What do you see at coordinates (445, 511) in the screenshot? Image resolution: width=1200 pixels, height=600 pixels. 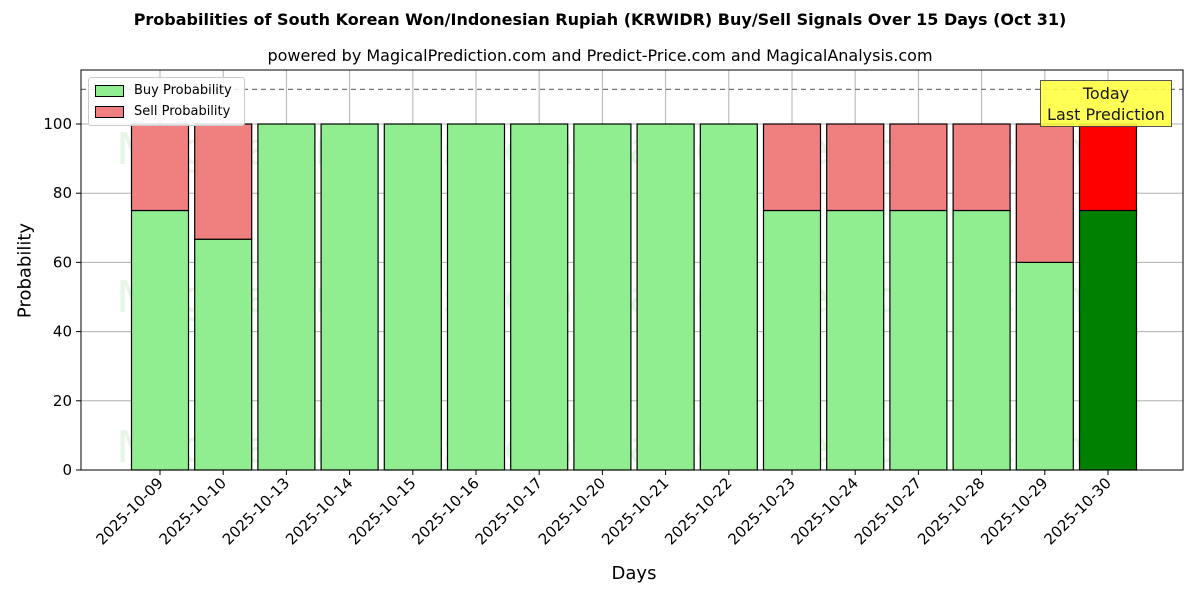 I see `x-tick-label: 2025-10-16` at bounding box center [445, 511].